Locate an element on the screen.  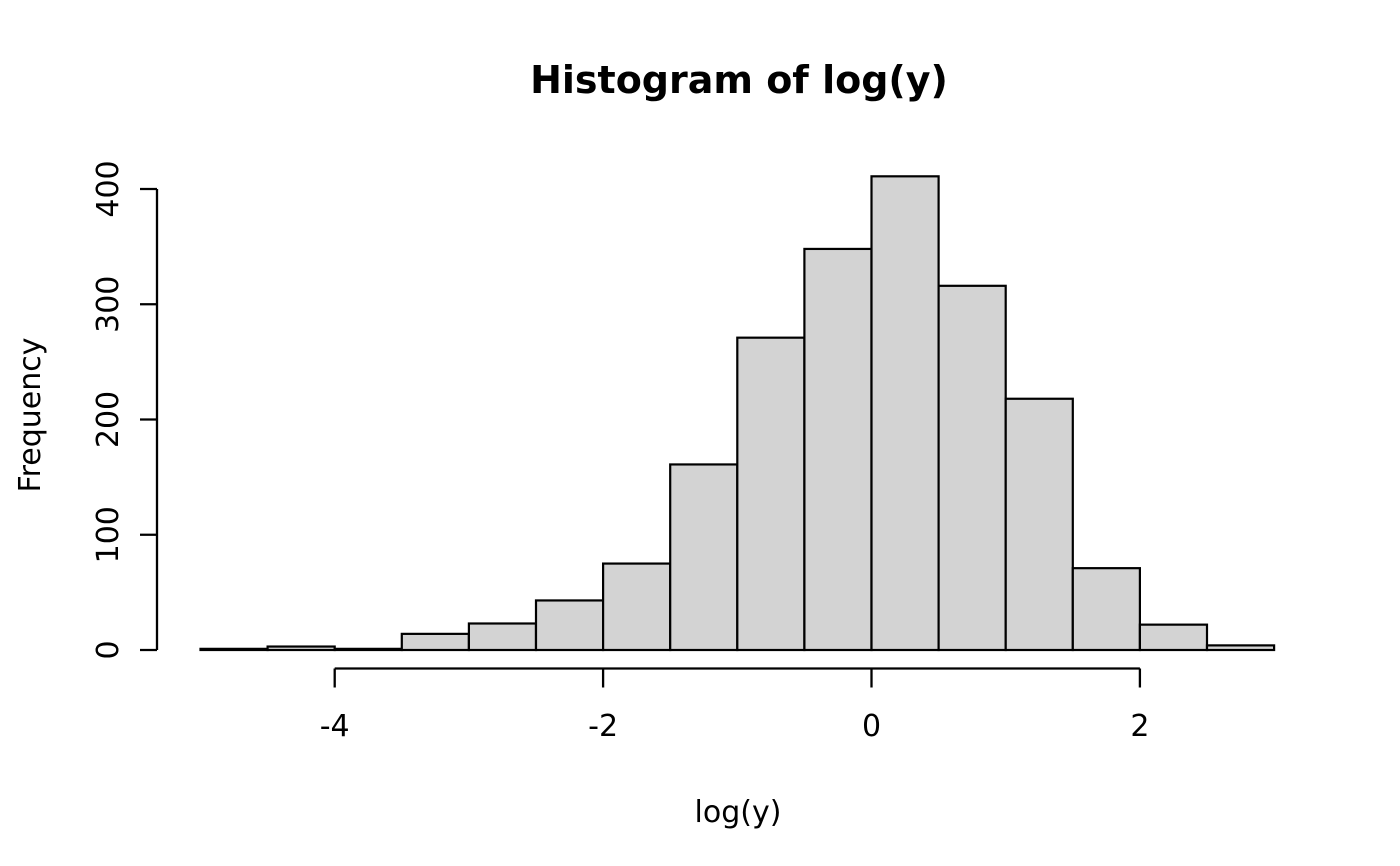
y-axis: 0 100 200 300 400 is located at coordinates (125, 410).